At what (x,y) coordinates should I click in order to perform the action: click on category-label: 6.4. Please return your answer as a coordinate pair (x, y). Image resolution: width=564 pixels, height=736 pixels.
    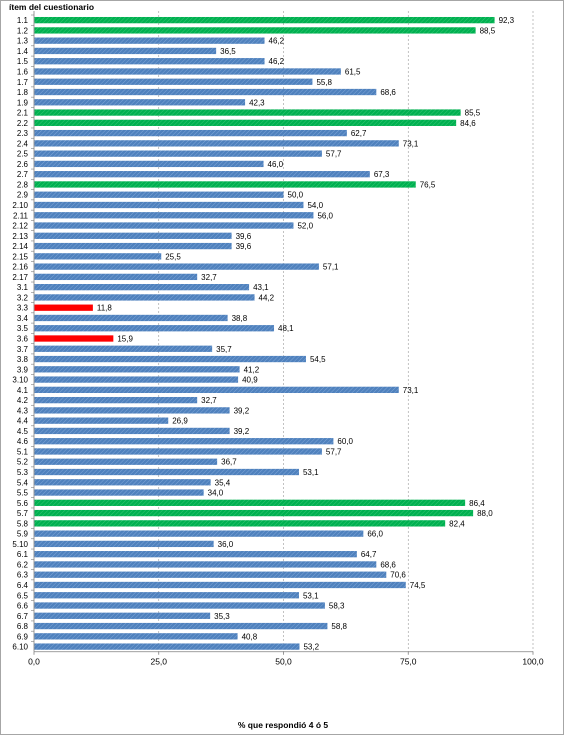
    Looking at the image, I should click on (23, 585).